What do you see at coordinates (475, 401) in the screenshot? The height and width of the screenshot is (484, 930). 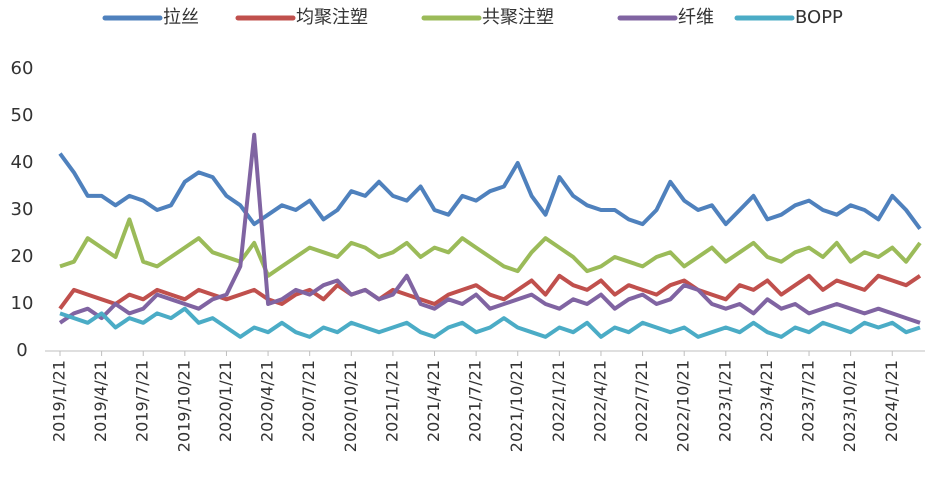 I see `x-tick-label: 2021/7/21` at bounding box center [475, 401].